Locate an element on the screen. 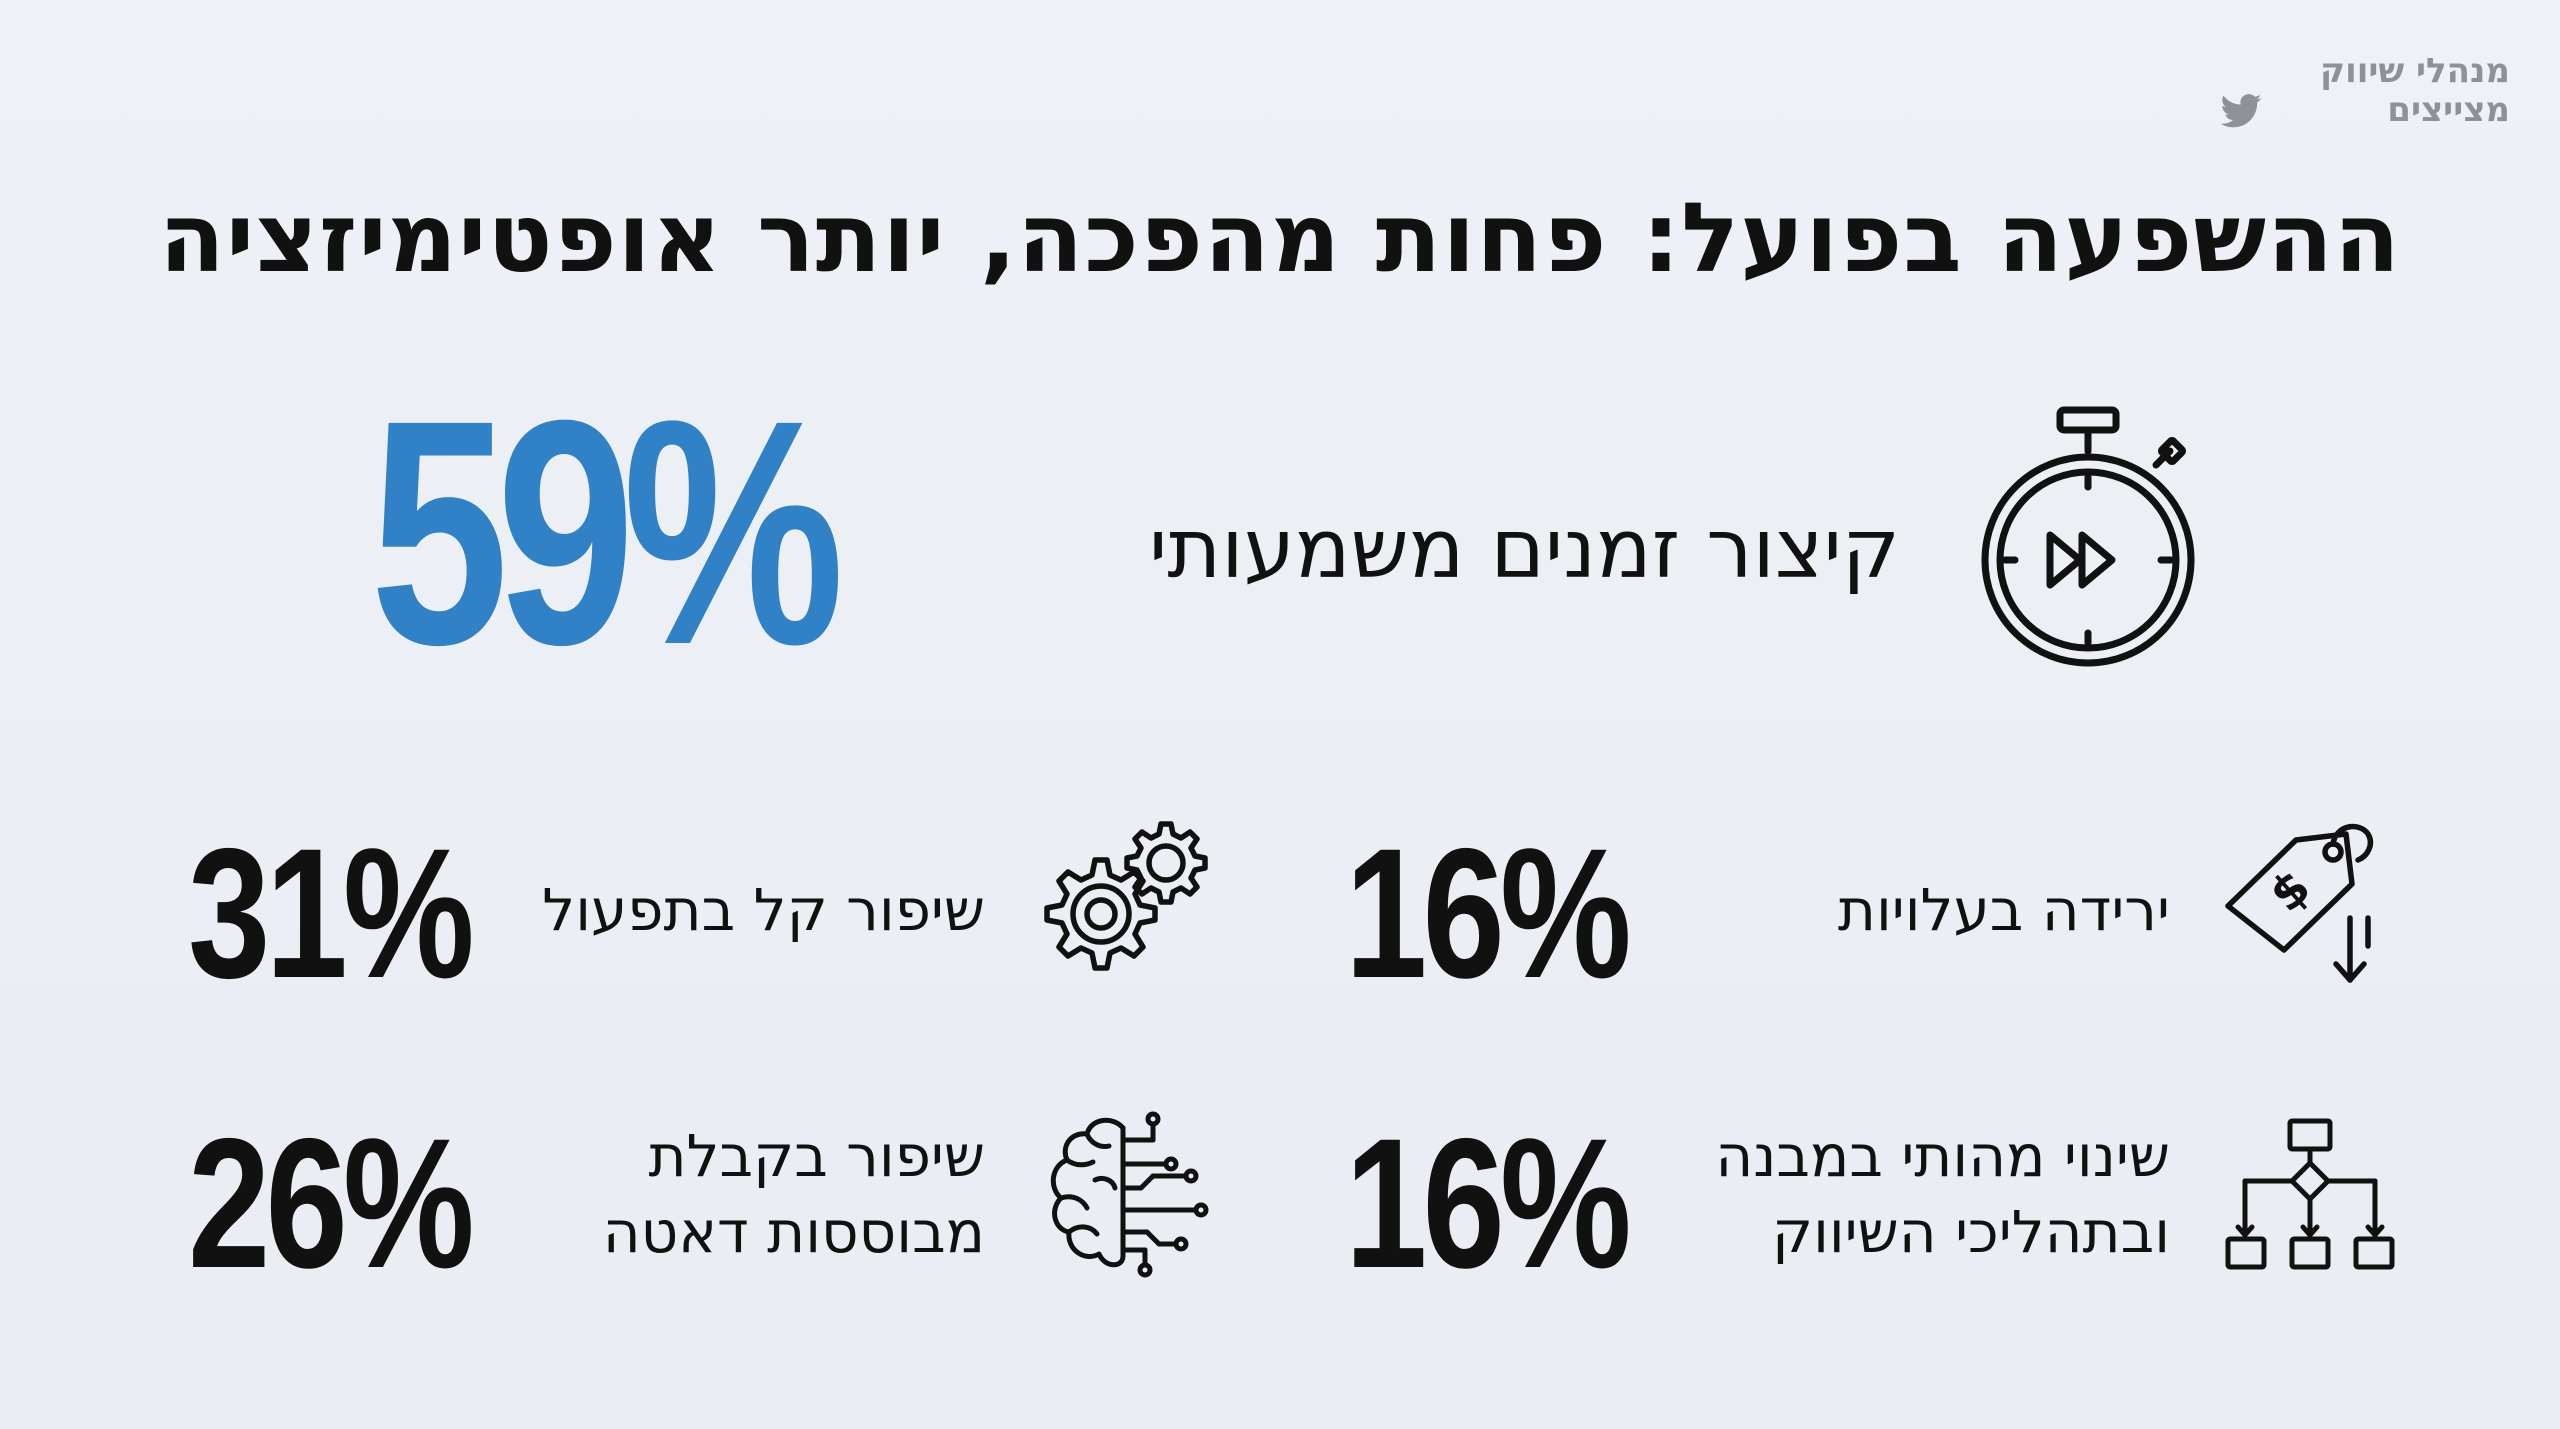 The height and width of the screenshot is (1429, 2560). stat-cost-reduction-label: ירידה בעלויות is located at coordinates (1890, 910).